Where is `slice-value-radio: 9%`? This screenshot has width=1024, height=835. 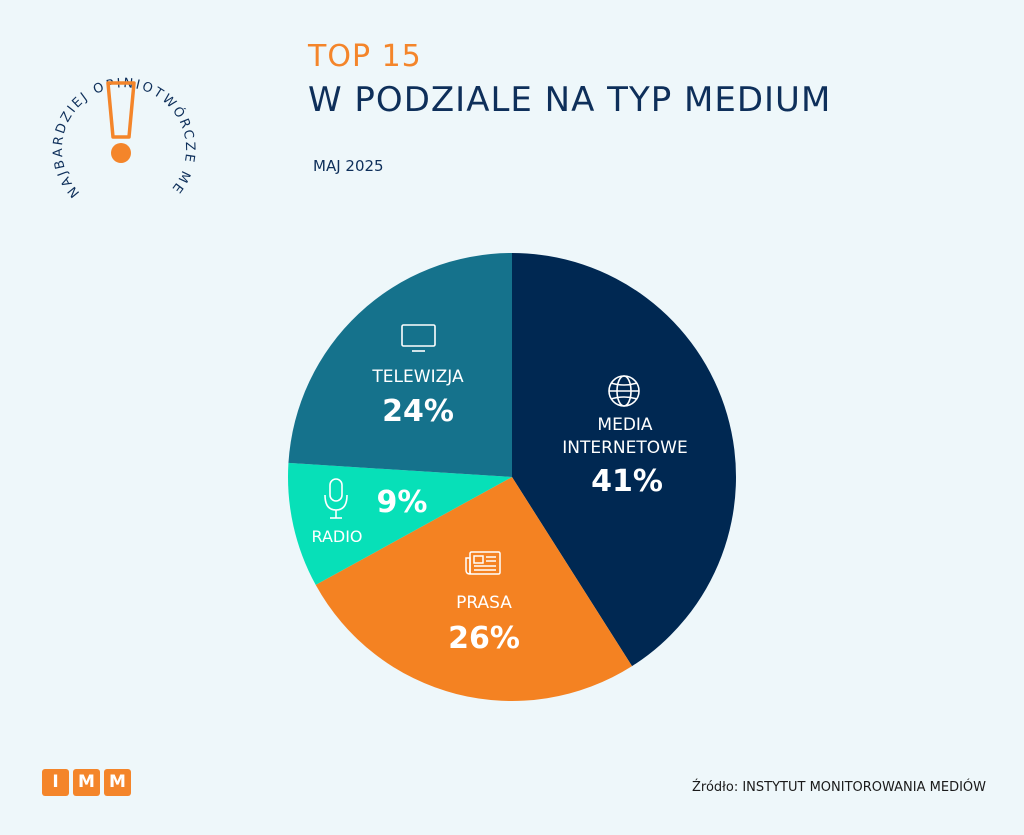 slice-value-radio: 9% is located at coordinates (402, 502).